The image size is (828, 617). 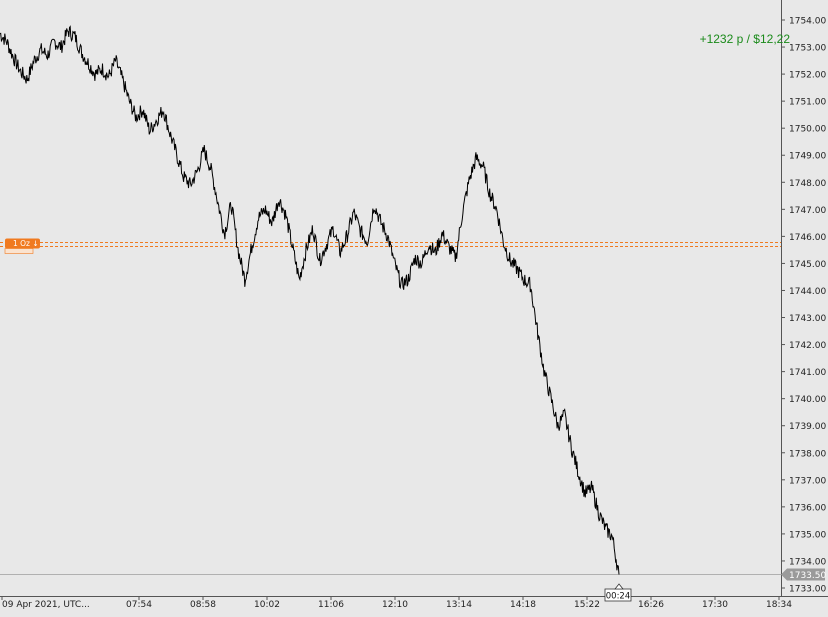 I want to click on current-time-label: 00:24, so click(x=618, y=597).